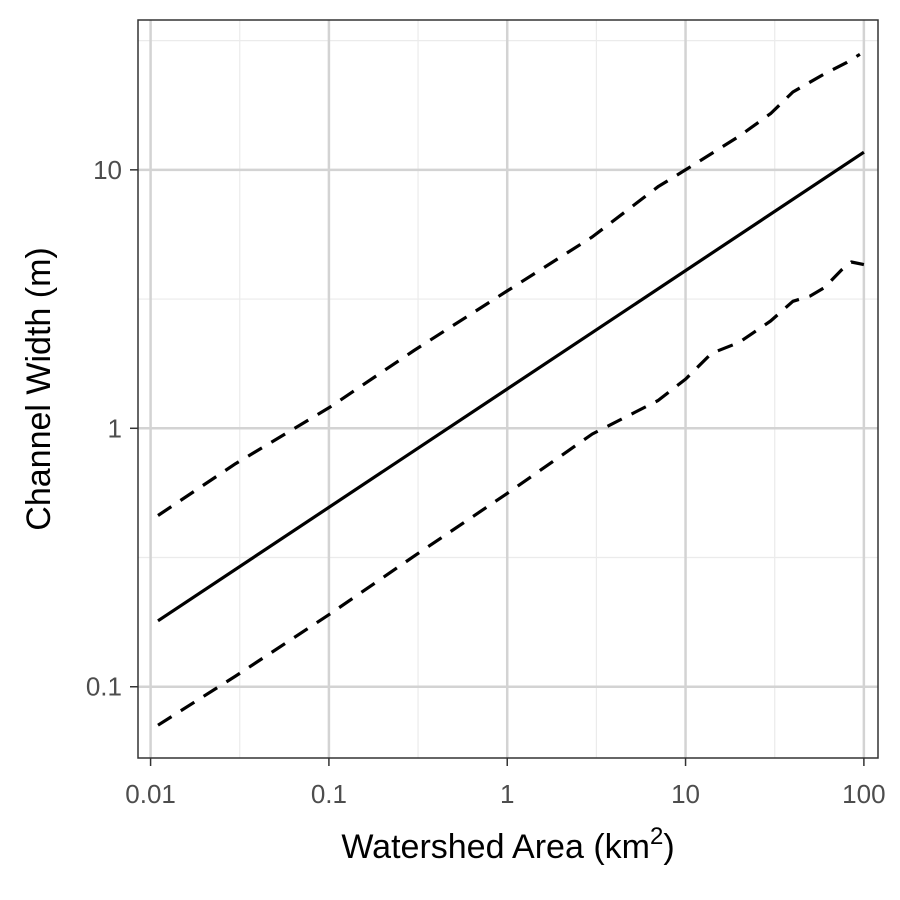 This screenshot has height=900, width=900. What do you see at coordinates (107, 170) in the screenshot?
I see `y-tick-label: 10` at bounding box center [107, 170].